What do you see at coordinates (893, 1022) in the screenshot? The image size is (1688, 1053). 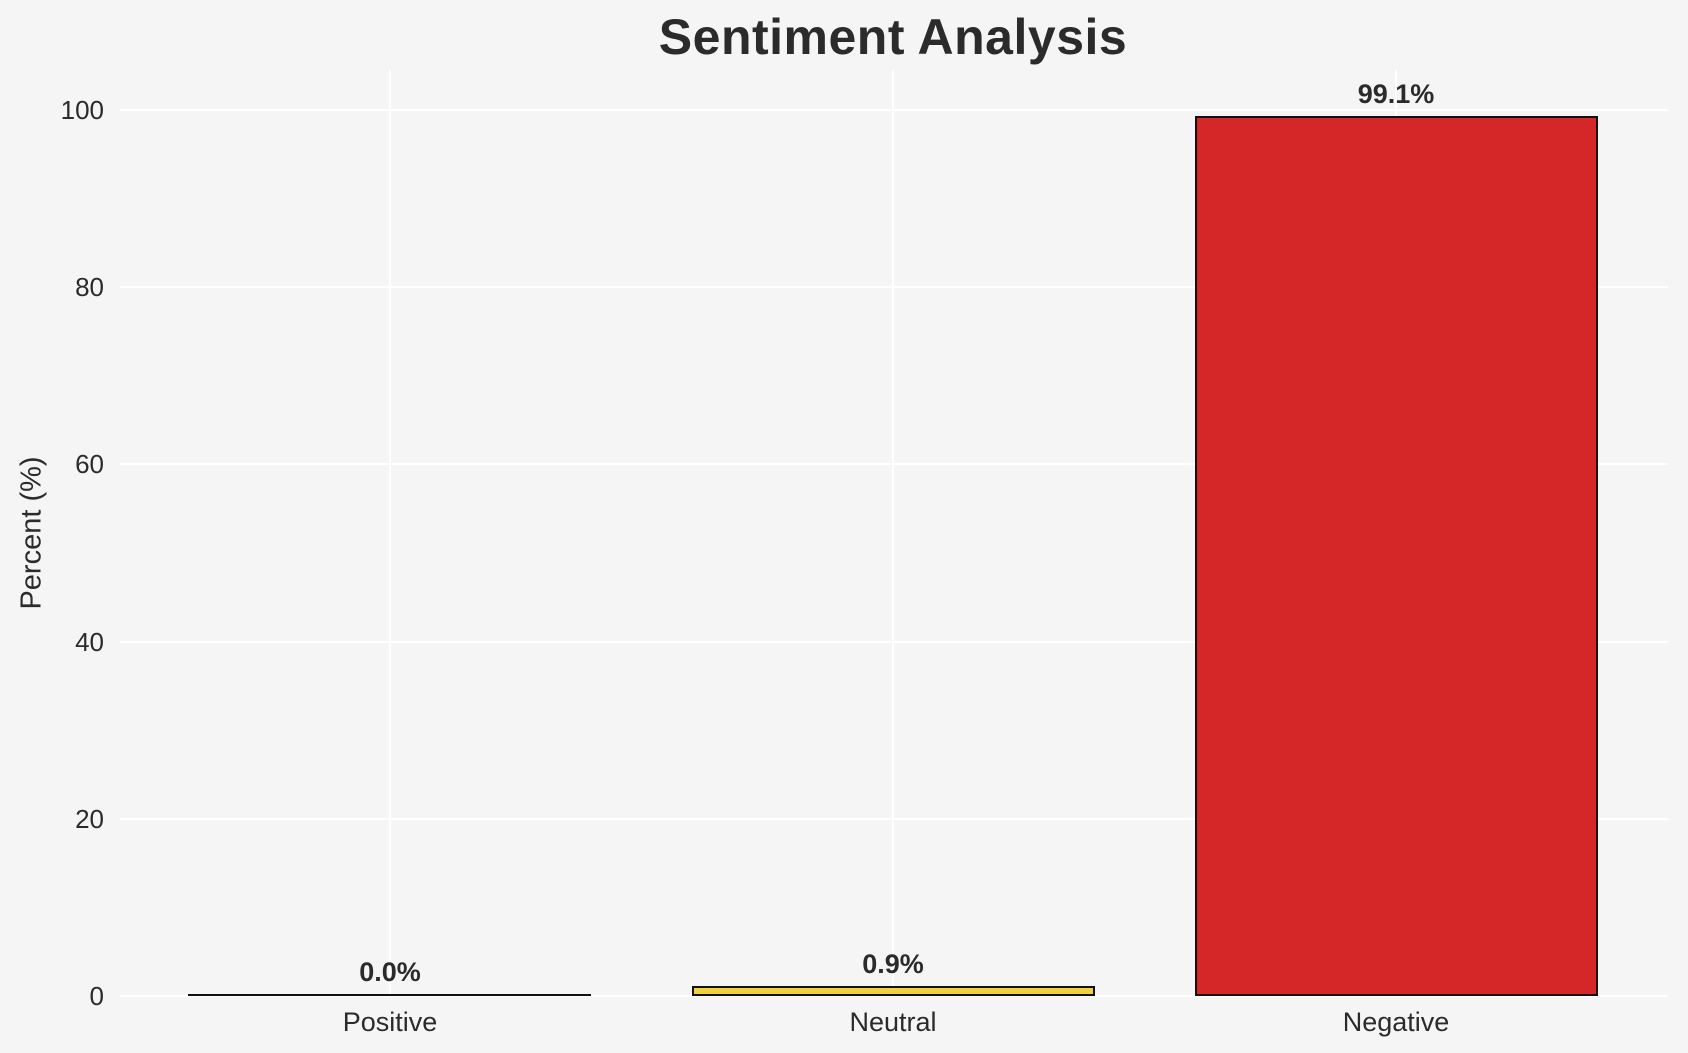 I see `x-tick-label-neutral: Neutral` at bounding box center [893, 1022].